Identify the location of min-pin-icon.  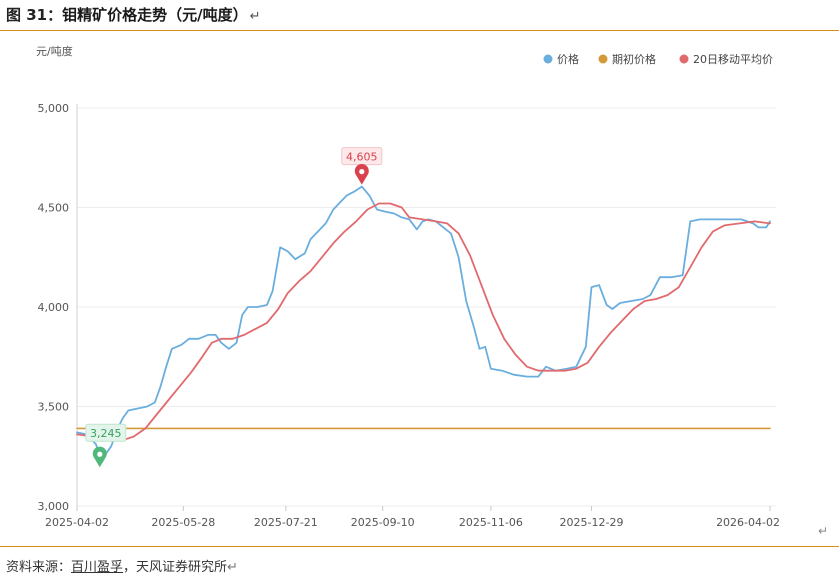
(99, 457).